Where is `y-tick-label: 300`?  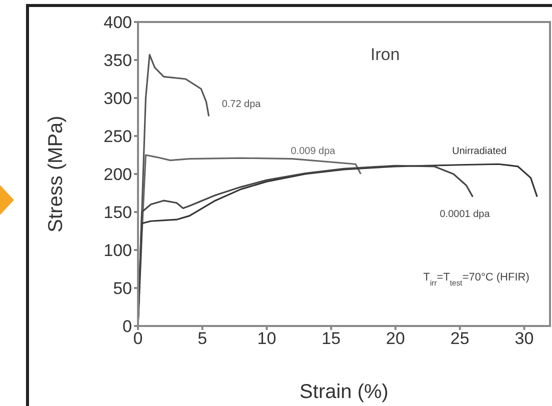 y-tick-label: 300 is located at coordinates (118, 98).